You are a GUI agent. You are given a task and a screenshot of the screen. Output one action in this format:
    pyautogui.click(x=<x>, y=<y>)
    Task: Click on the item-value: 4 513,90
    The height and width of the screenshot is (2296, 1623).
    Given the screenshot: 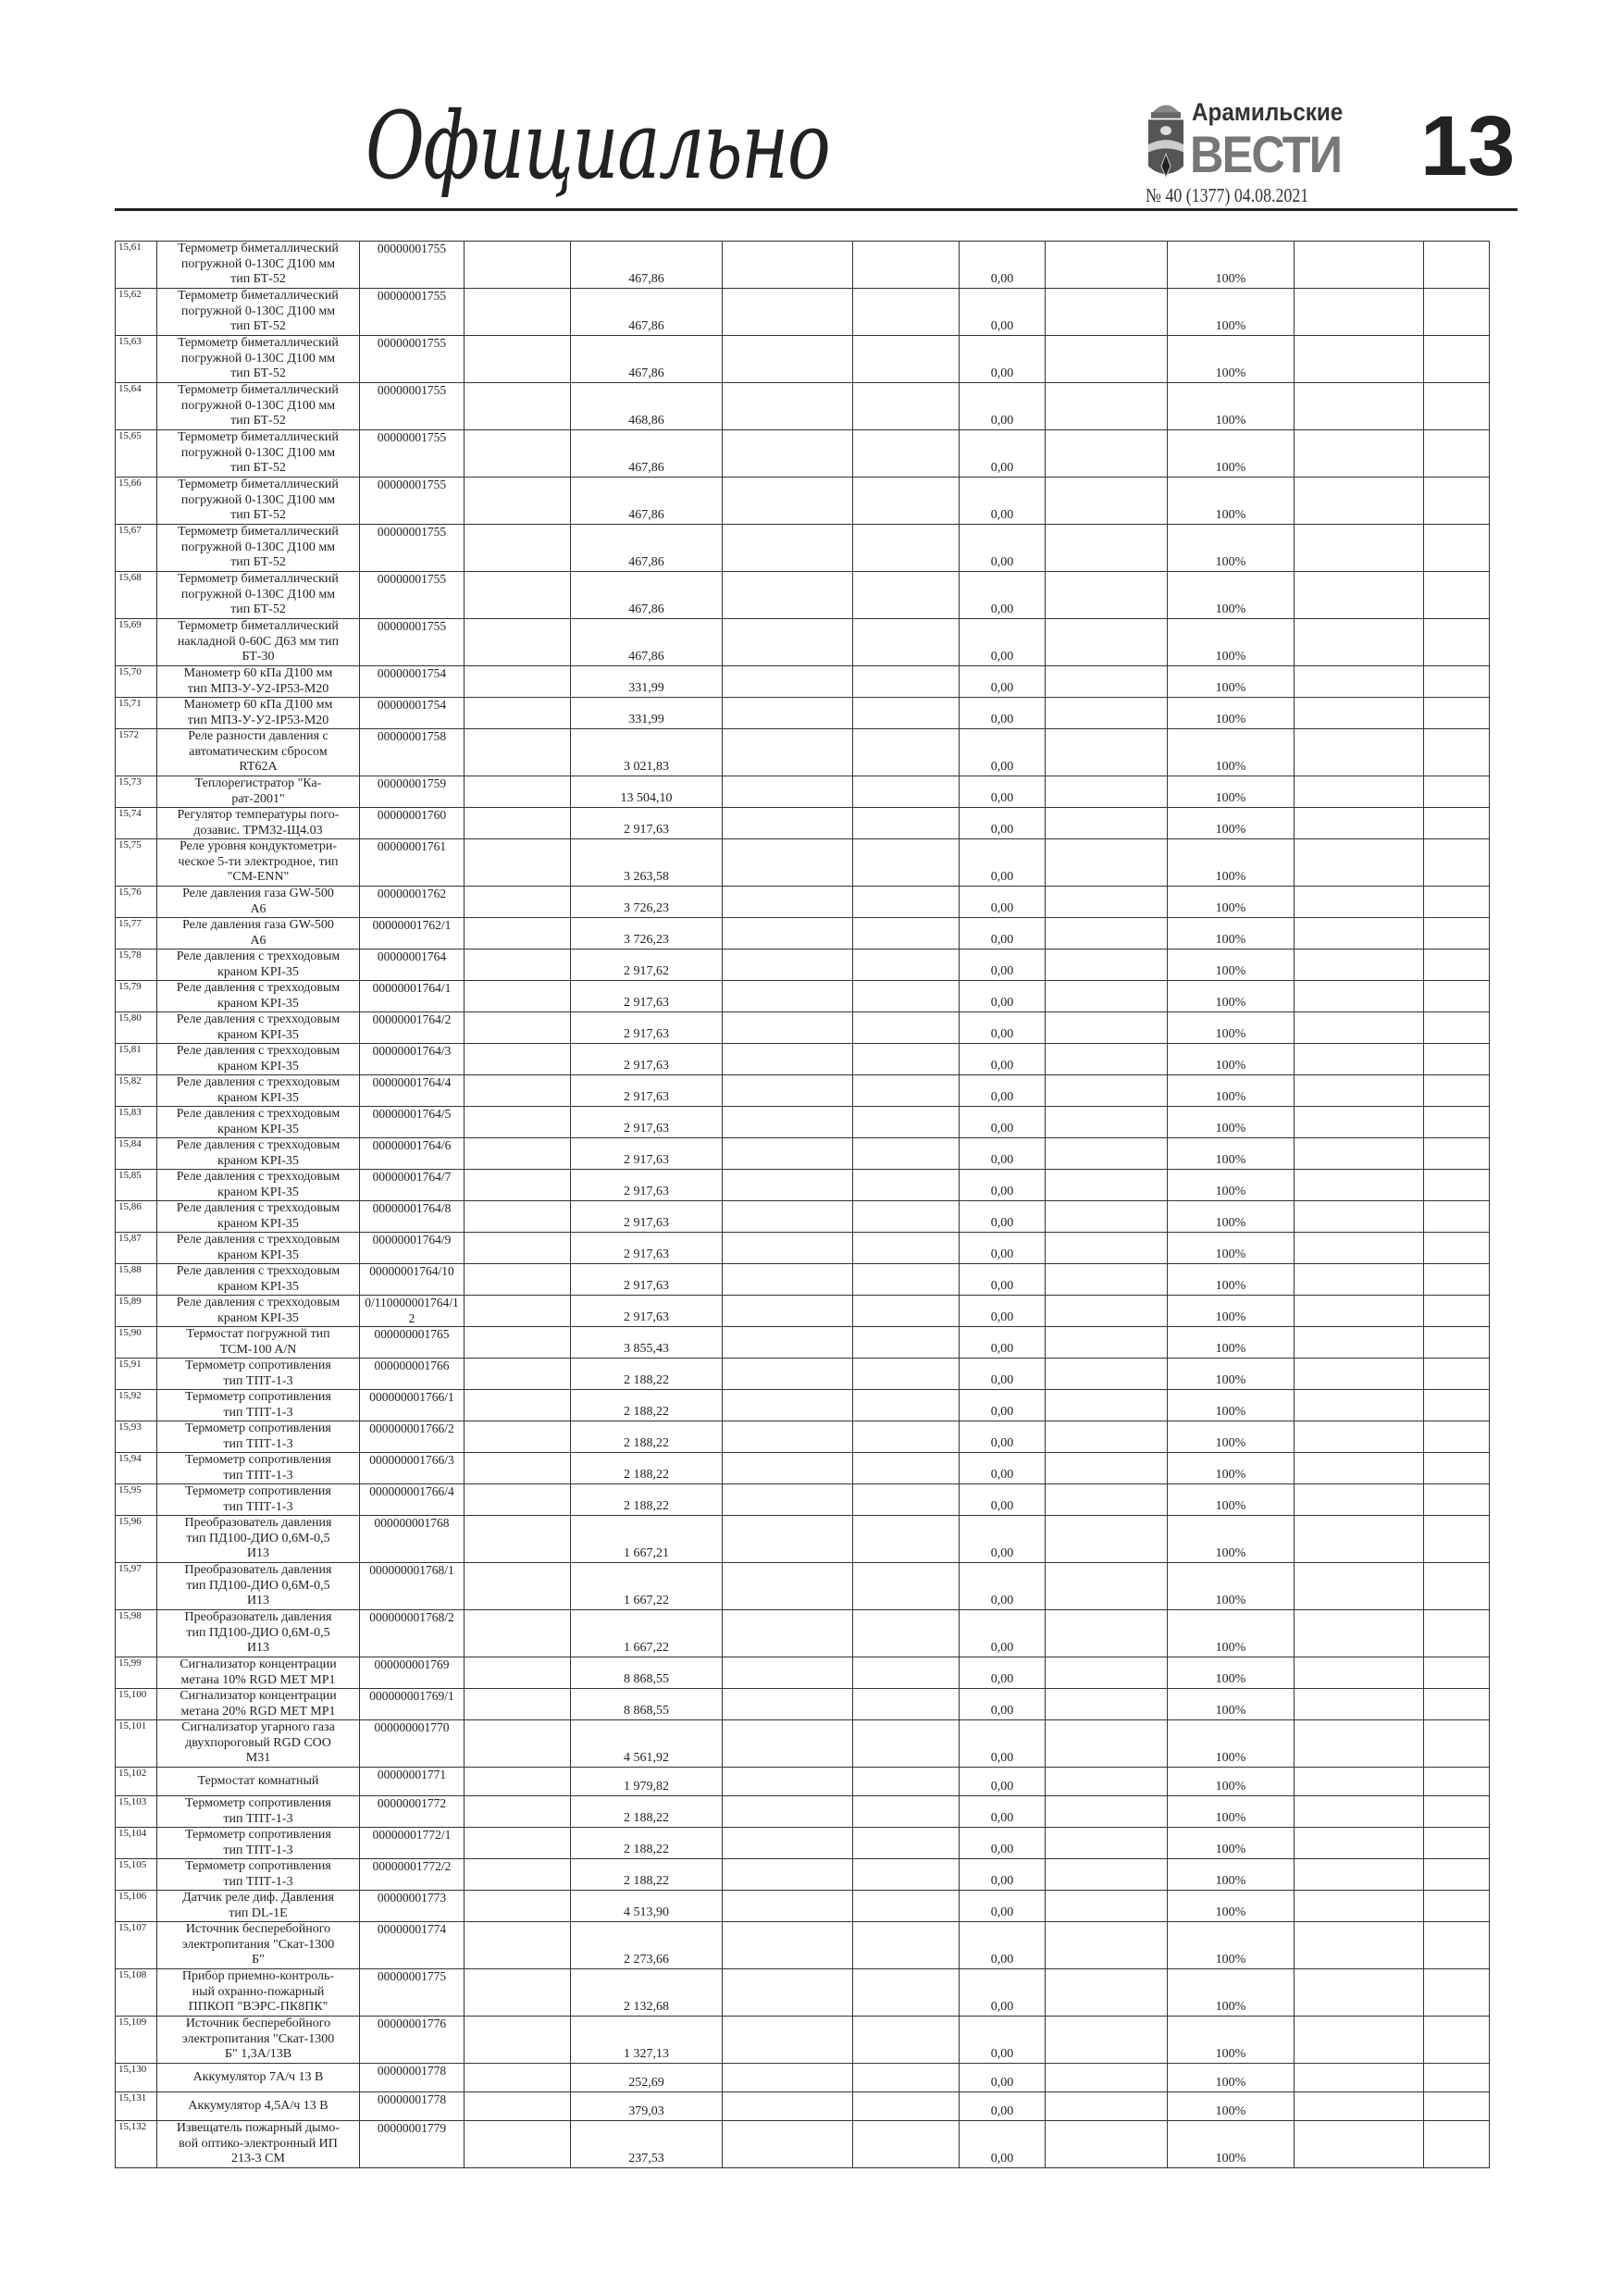 What is the action you would take?
    pyautogui.click(x=646, y=1906)
    